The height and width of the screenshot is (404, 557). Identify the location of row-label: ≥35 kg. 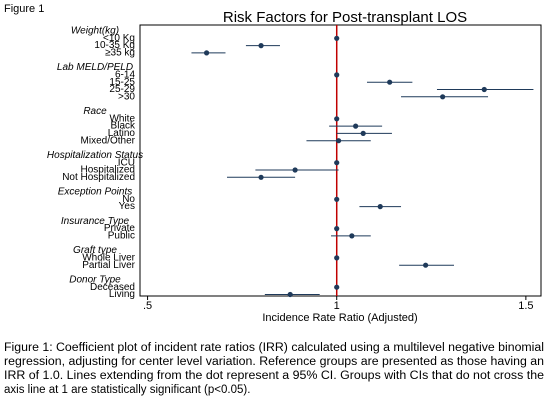
(120, 53).